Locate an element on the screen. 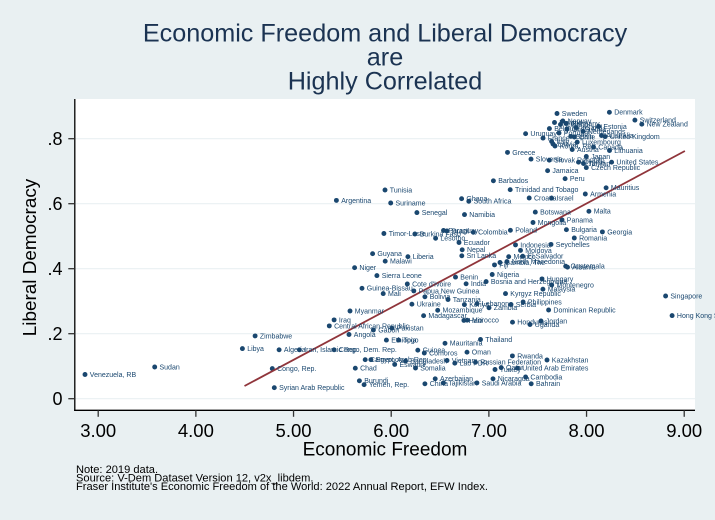  svg-text: South Africa is located at coordinates (493, 202).